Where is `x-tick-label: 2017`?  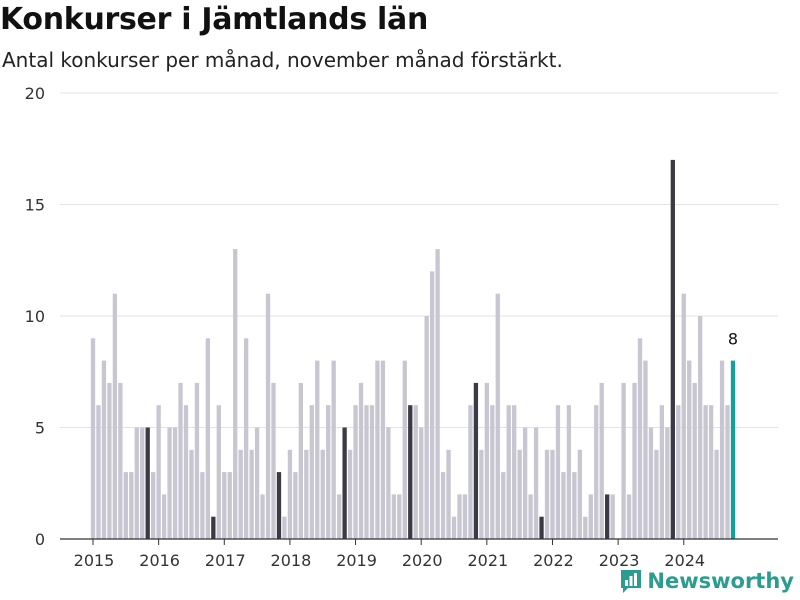 x-tick-label: 2017 is located at coordinates (225, 560).